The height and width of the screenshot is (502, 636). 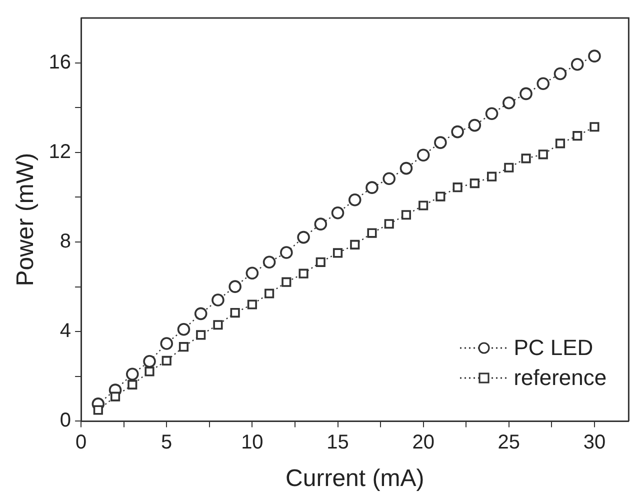 What do you see at coordinates (26, 219) in the screenshot?
I see `y-axis-title: Power (mW)` at bounding box center [26, 219].